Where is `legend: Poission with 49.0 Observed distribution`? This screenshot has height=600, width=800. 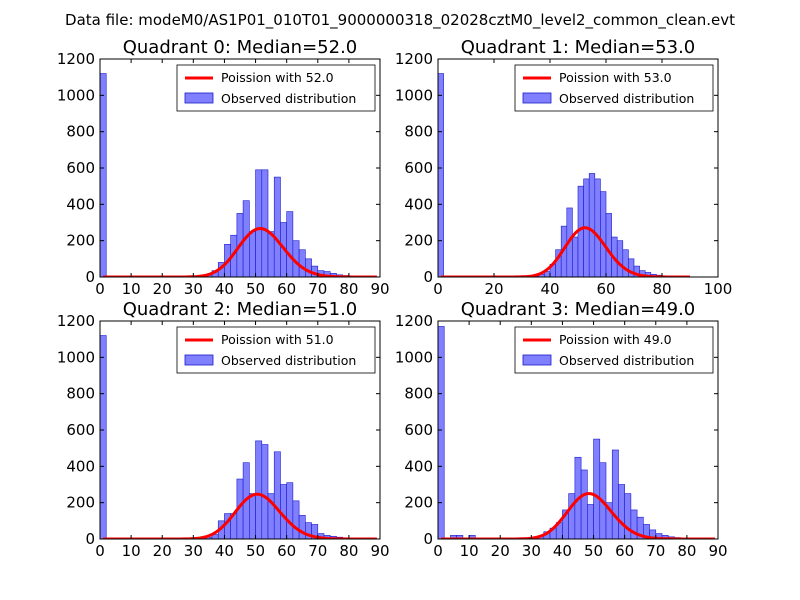
legend: Poission with 49.0 Observed distribution is located at coordinates (614, 350).